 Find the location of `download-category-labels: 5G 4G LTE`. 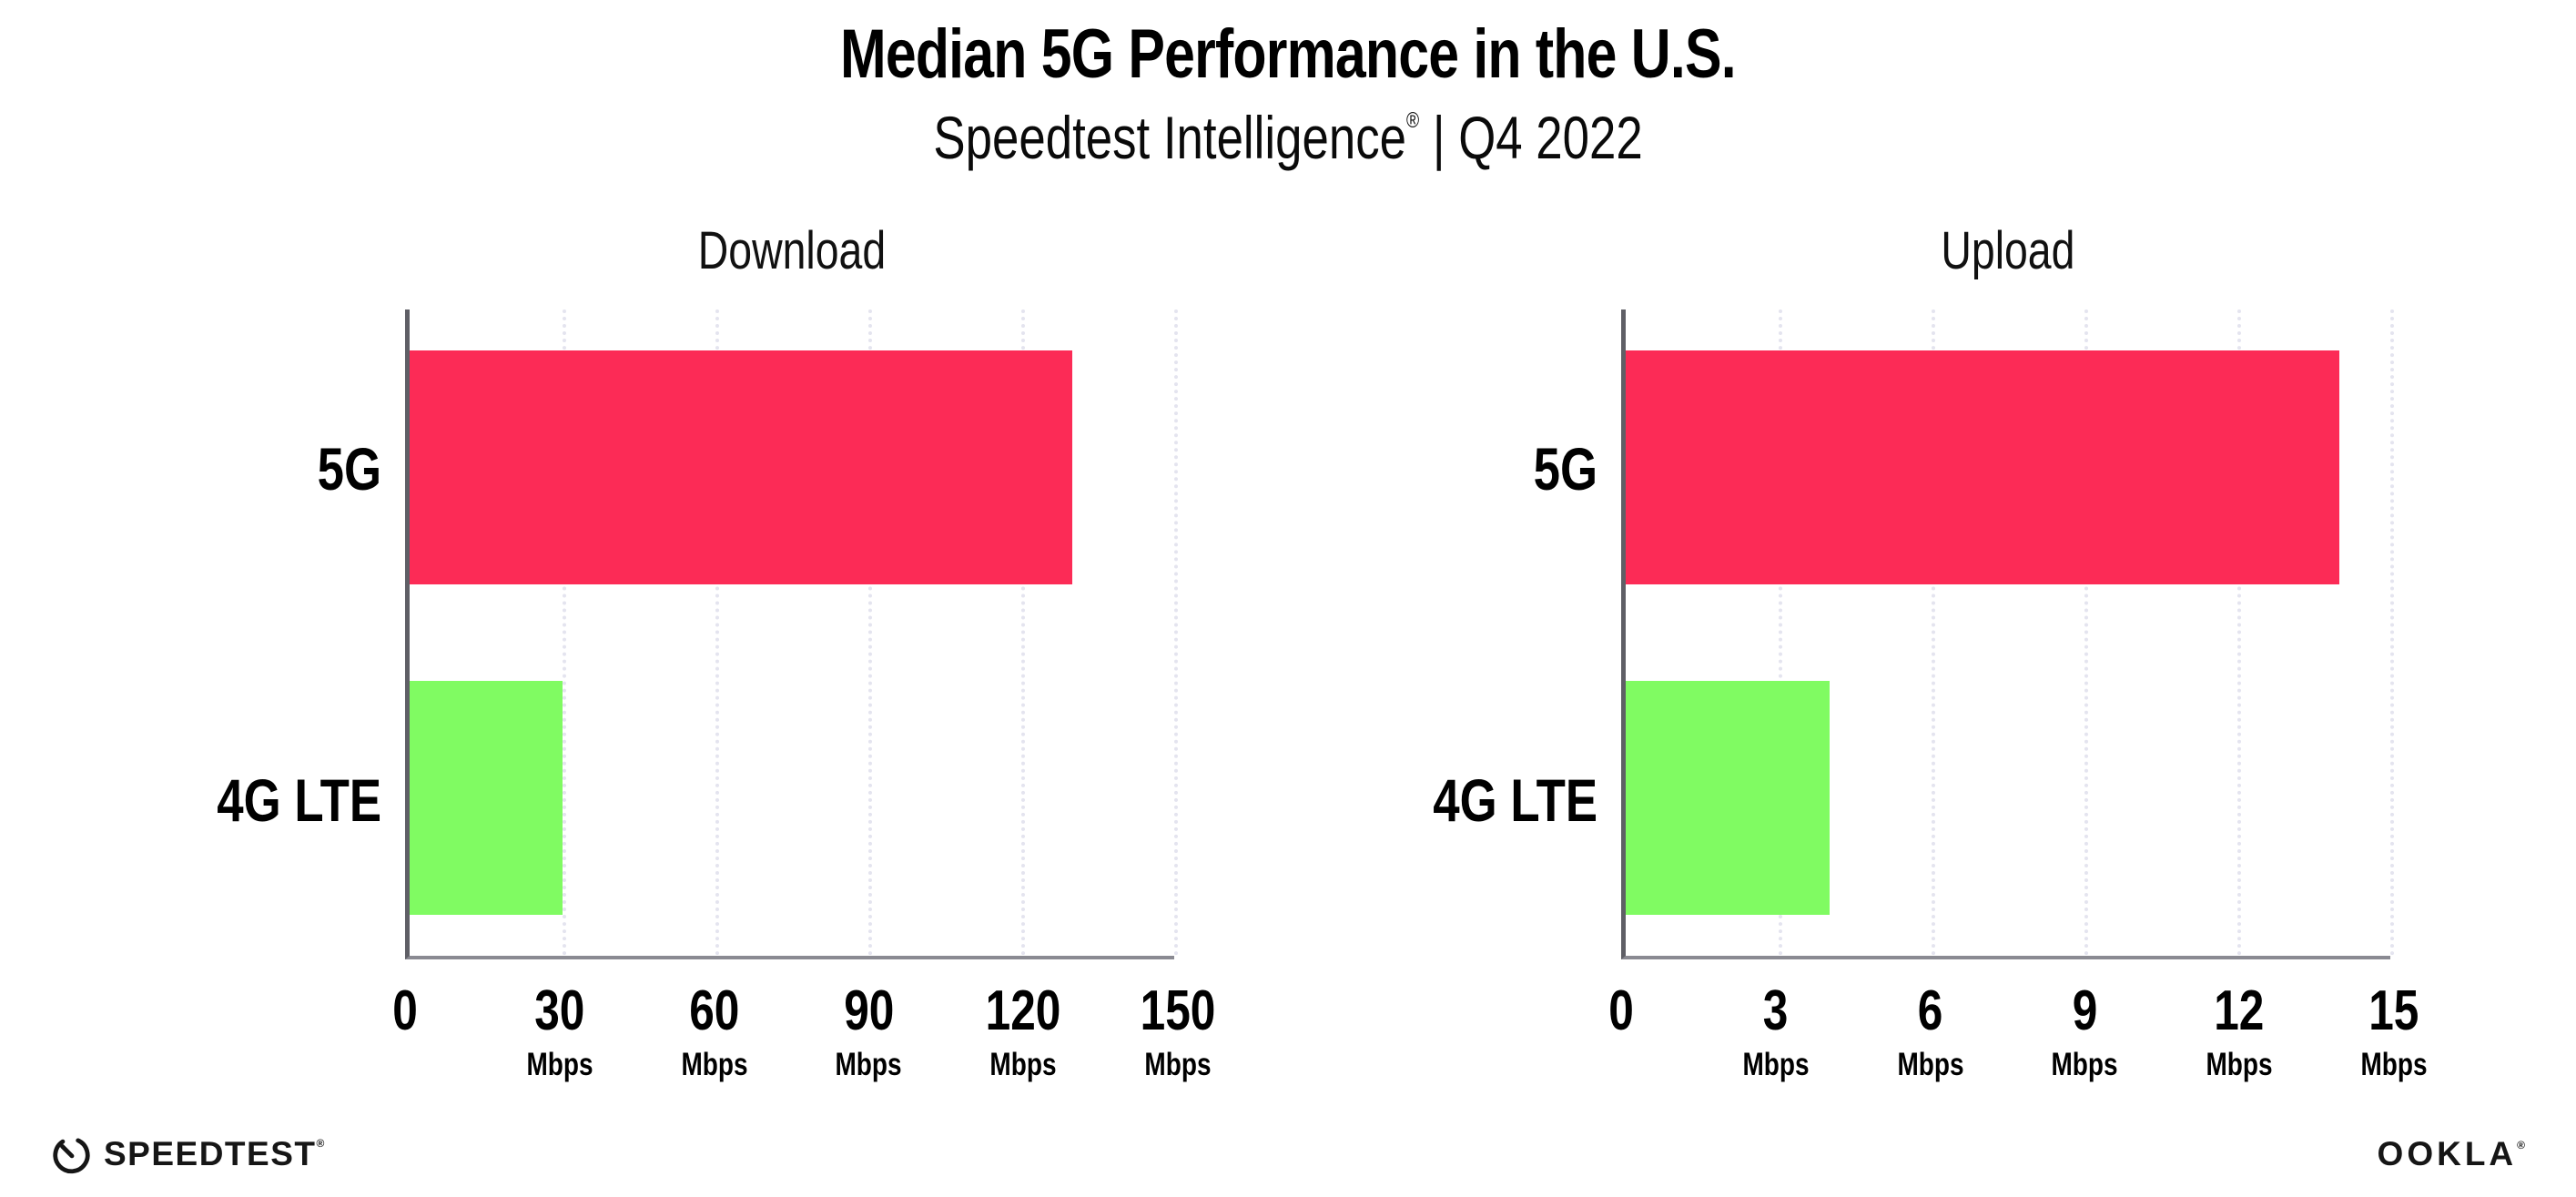

download-category-labels: 5G 4G LTE is located at coordinates (284, 634).